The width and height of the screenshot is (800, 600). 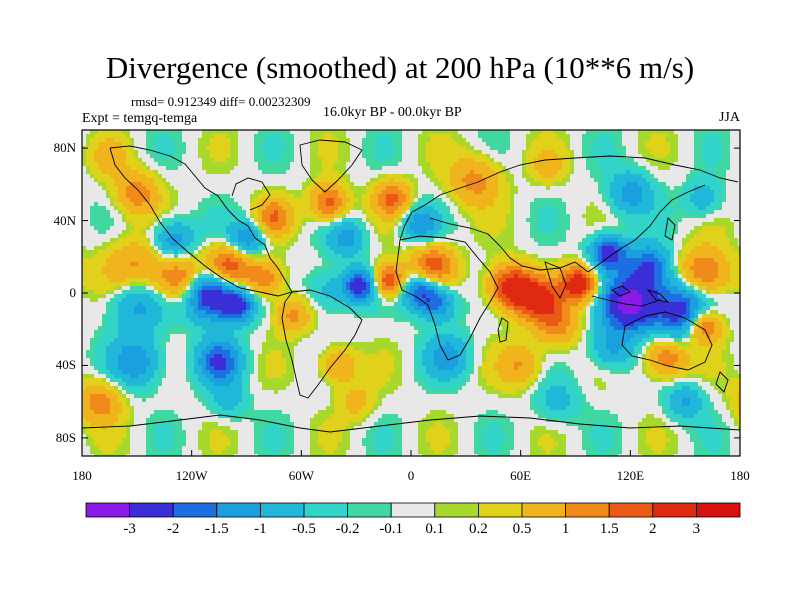 I want to click on rmsd-diff-stats: rmsd= 0.912349 diff= 0.00232309, so click(x=221, y=101).